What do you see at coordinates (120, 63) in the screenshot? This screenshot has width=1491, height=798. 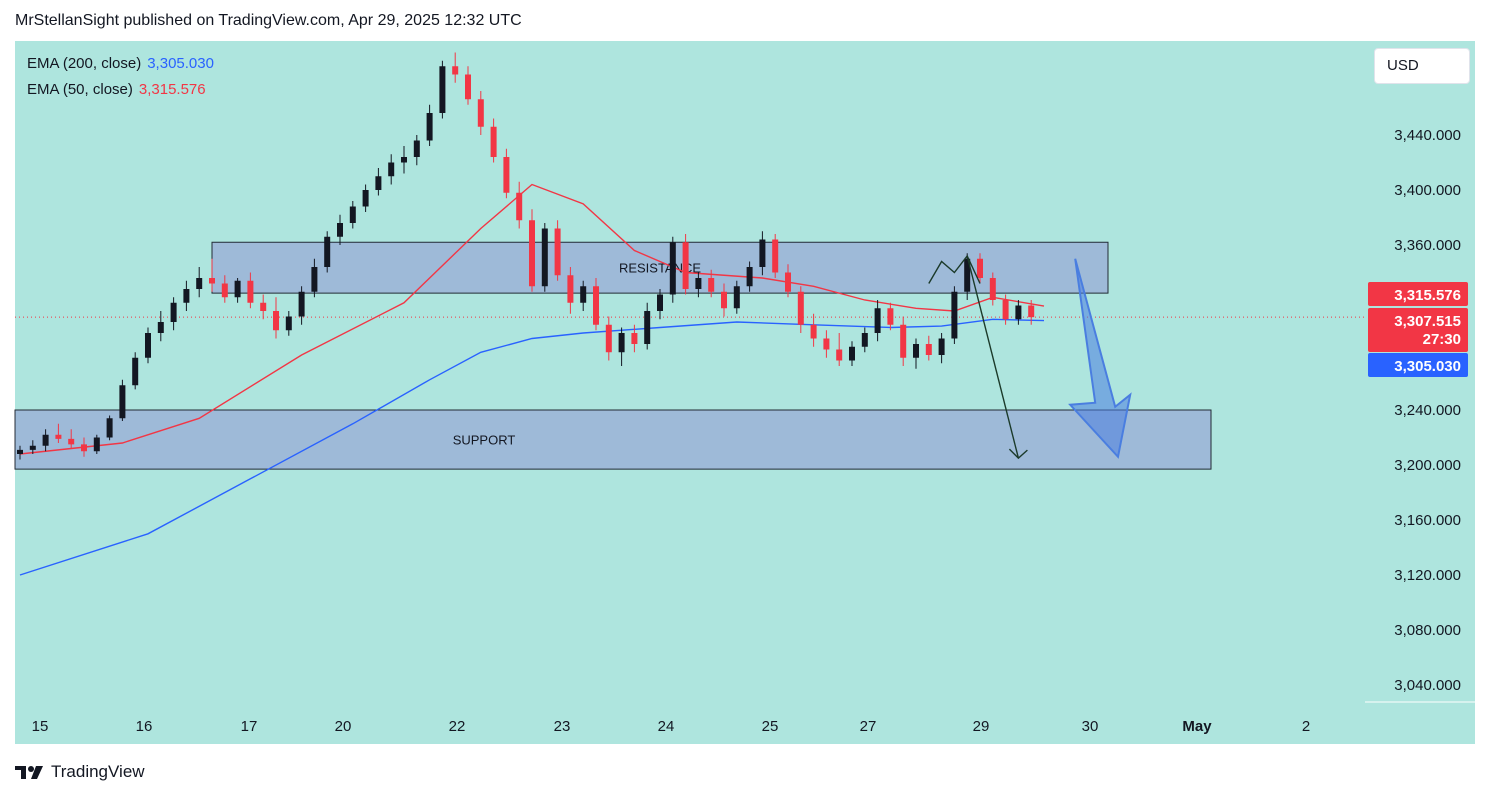 I see `legend-ema200: EMA (200, close) 3,305.030` at bounding box center [120, 63].